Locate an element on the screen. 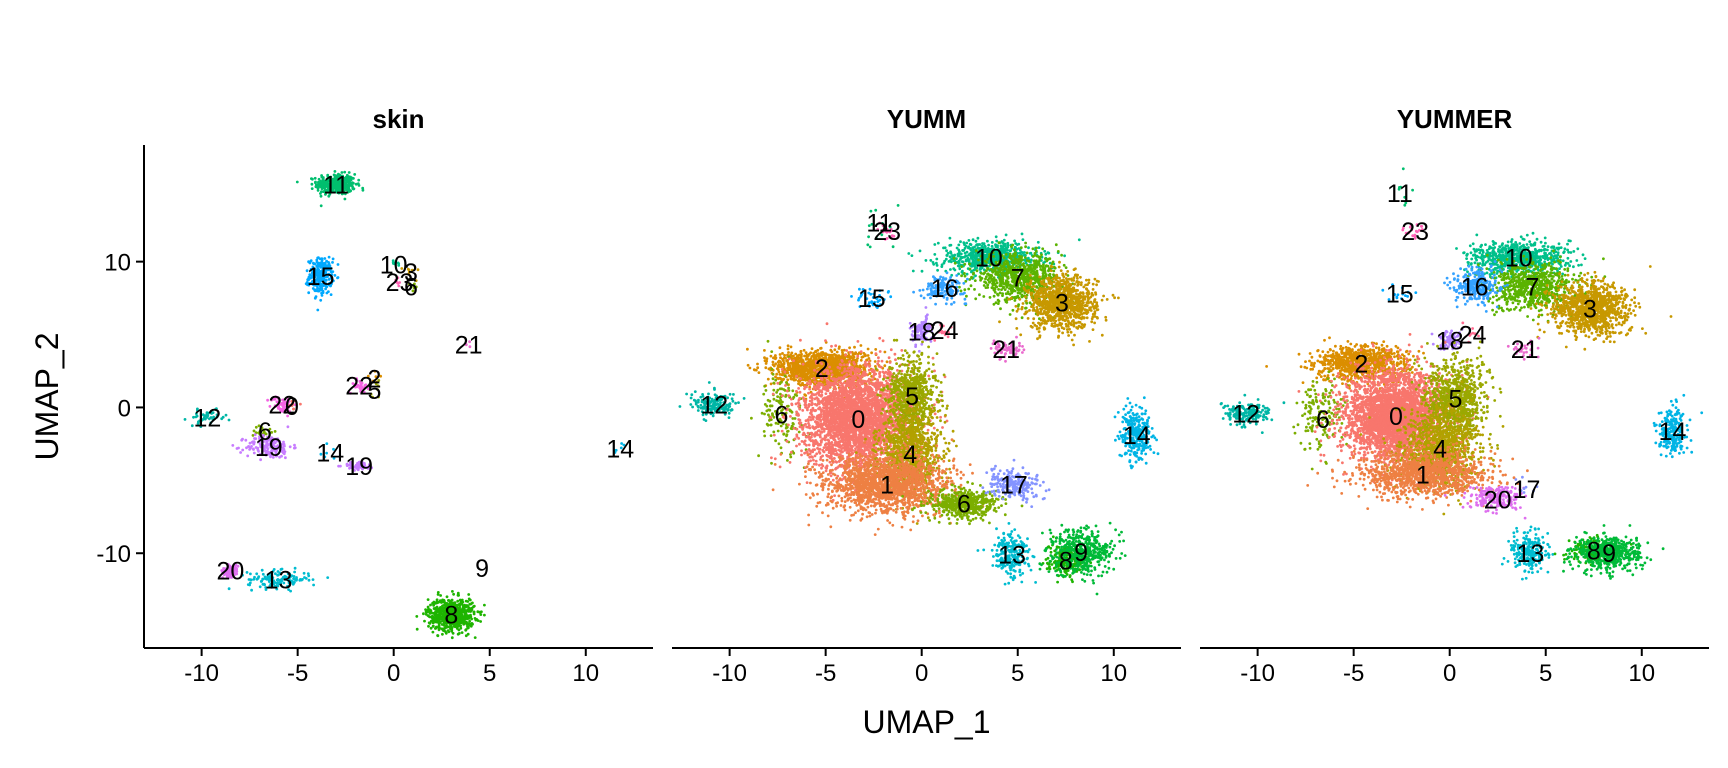  cluster-label-12: 12 is located at coordinates (207, 419).